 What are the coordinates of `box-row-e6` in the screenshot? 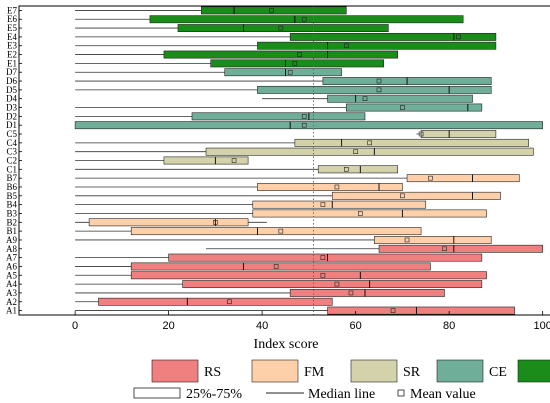 It's located at (269, 19).